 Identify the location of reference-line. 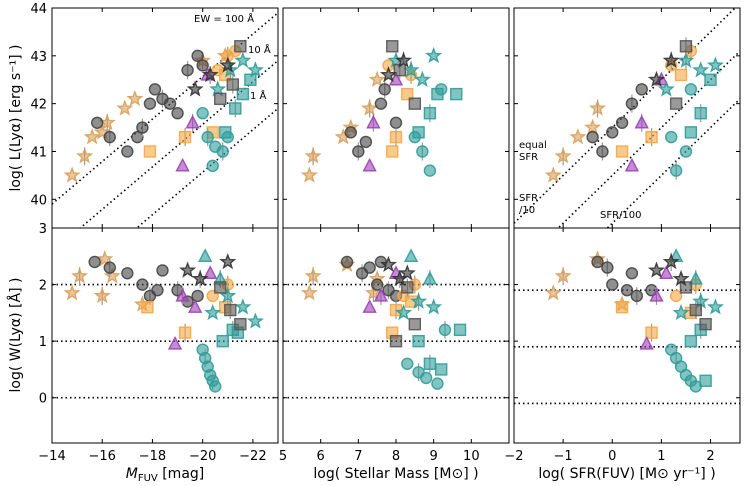
(673, 163).